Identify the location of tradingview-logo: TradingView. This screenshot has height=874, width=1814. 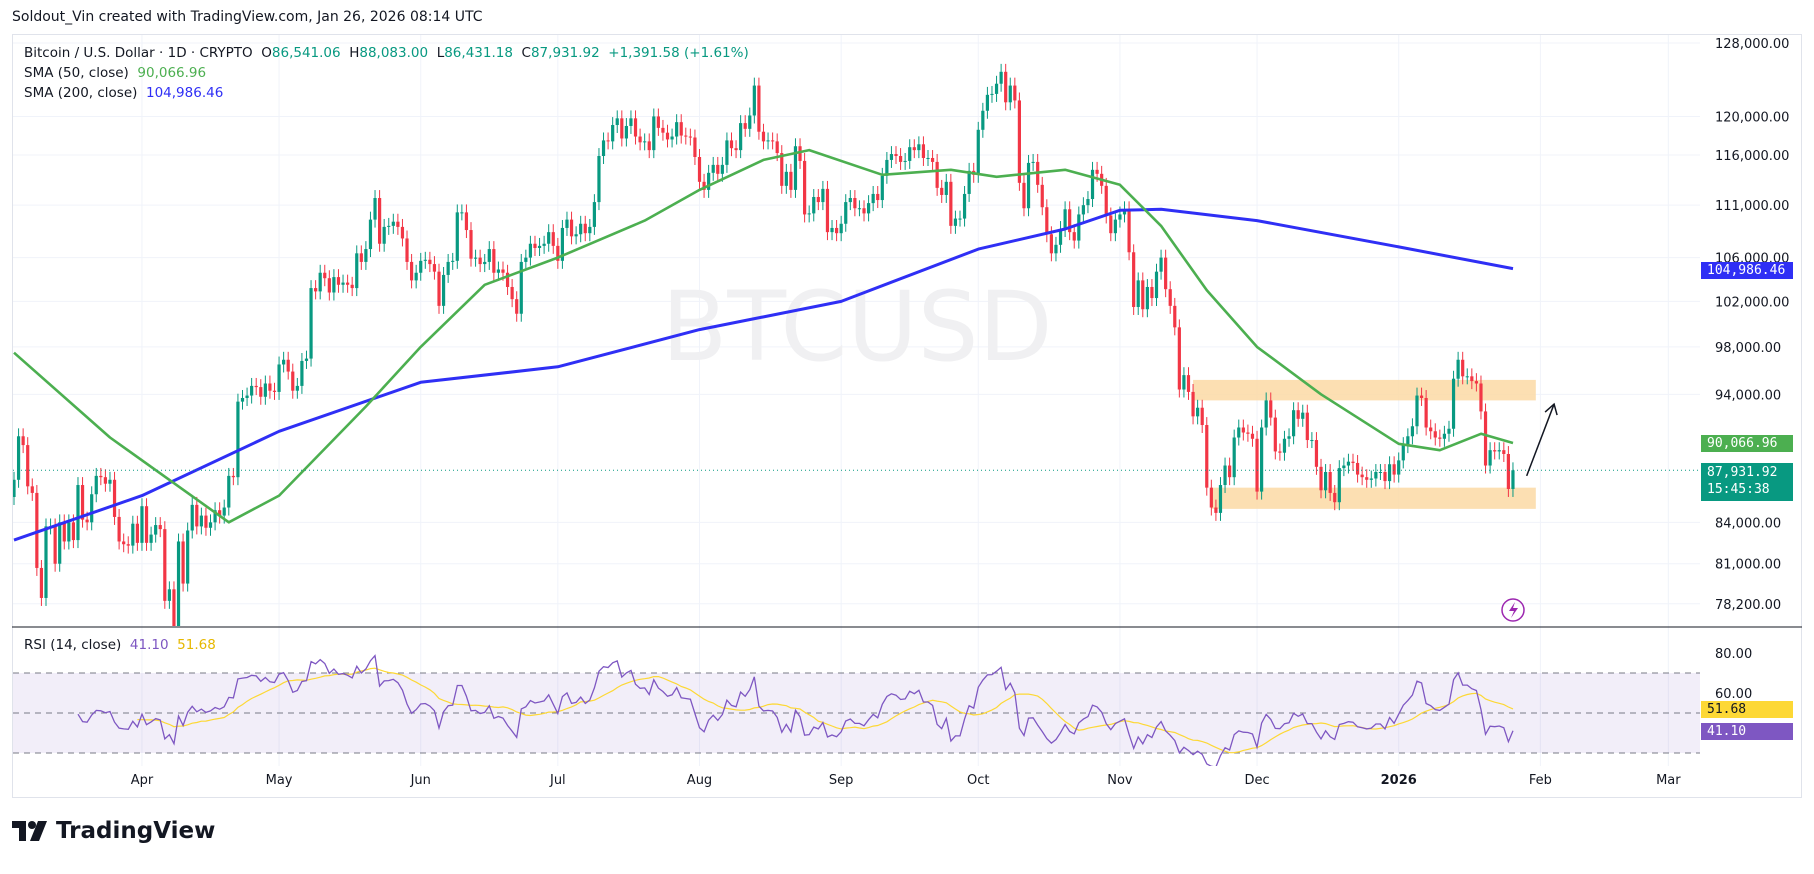
(113, 831).